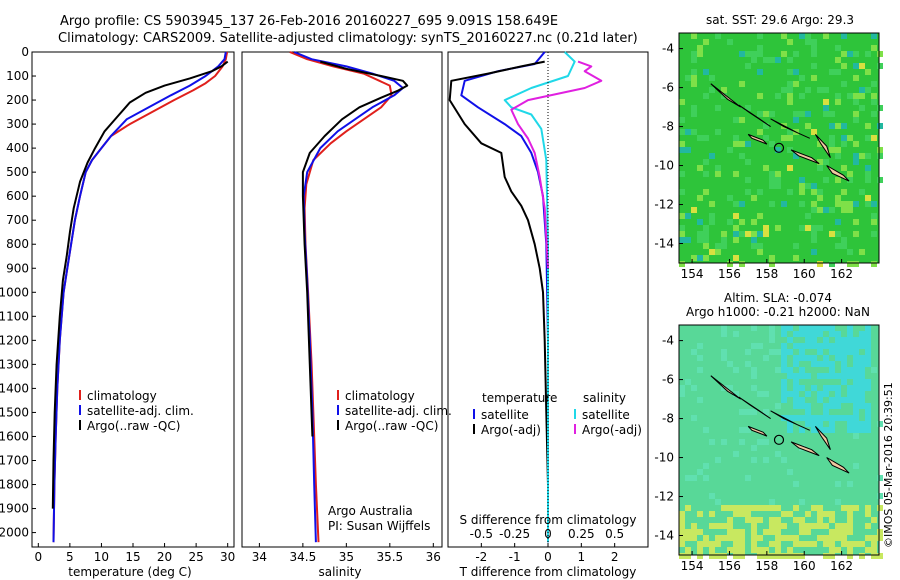 This screenshot has width=900, height=580. I want to click on map-x-tick-label: 160, so click(804, 566).